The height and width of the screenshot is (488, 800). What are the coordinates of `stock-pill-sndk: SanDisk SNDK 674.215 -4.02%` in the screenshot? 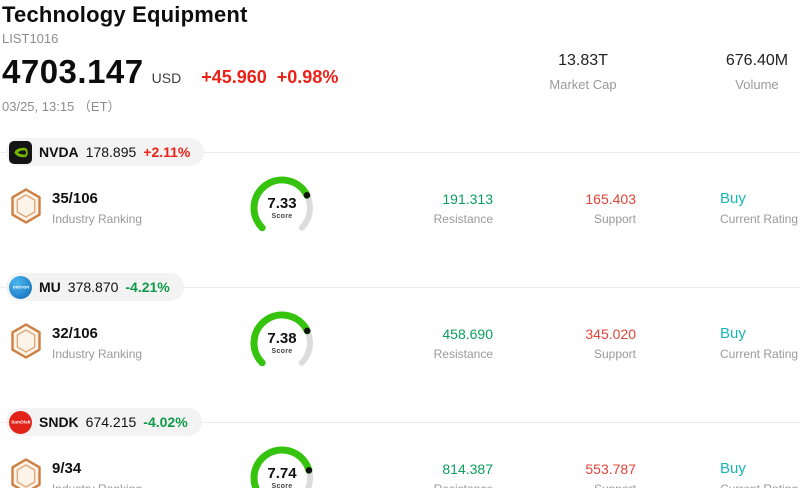 It's located at (104, 422).